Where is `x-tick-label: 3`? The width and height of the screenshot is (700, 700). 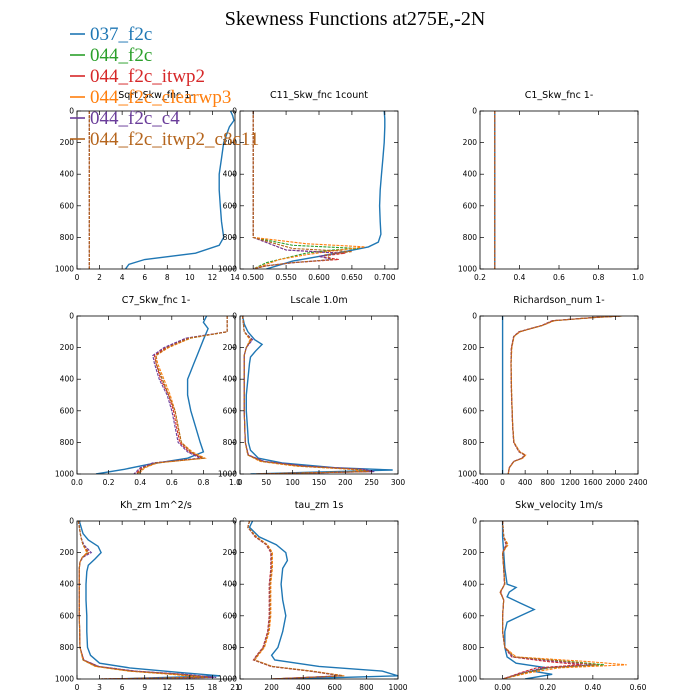
x-tick-label: 3 is located at coordinates (99, 687).